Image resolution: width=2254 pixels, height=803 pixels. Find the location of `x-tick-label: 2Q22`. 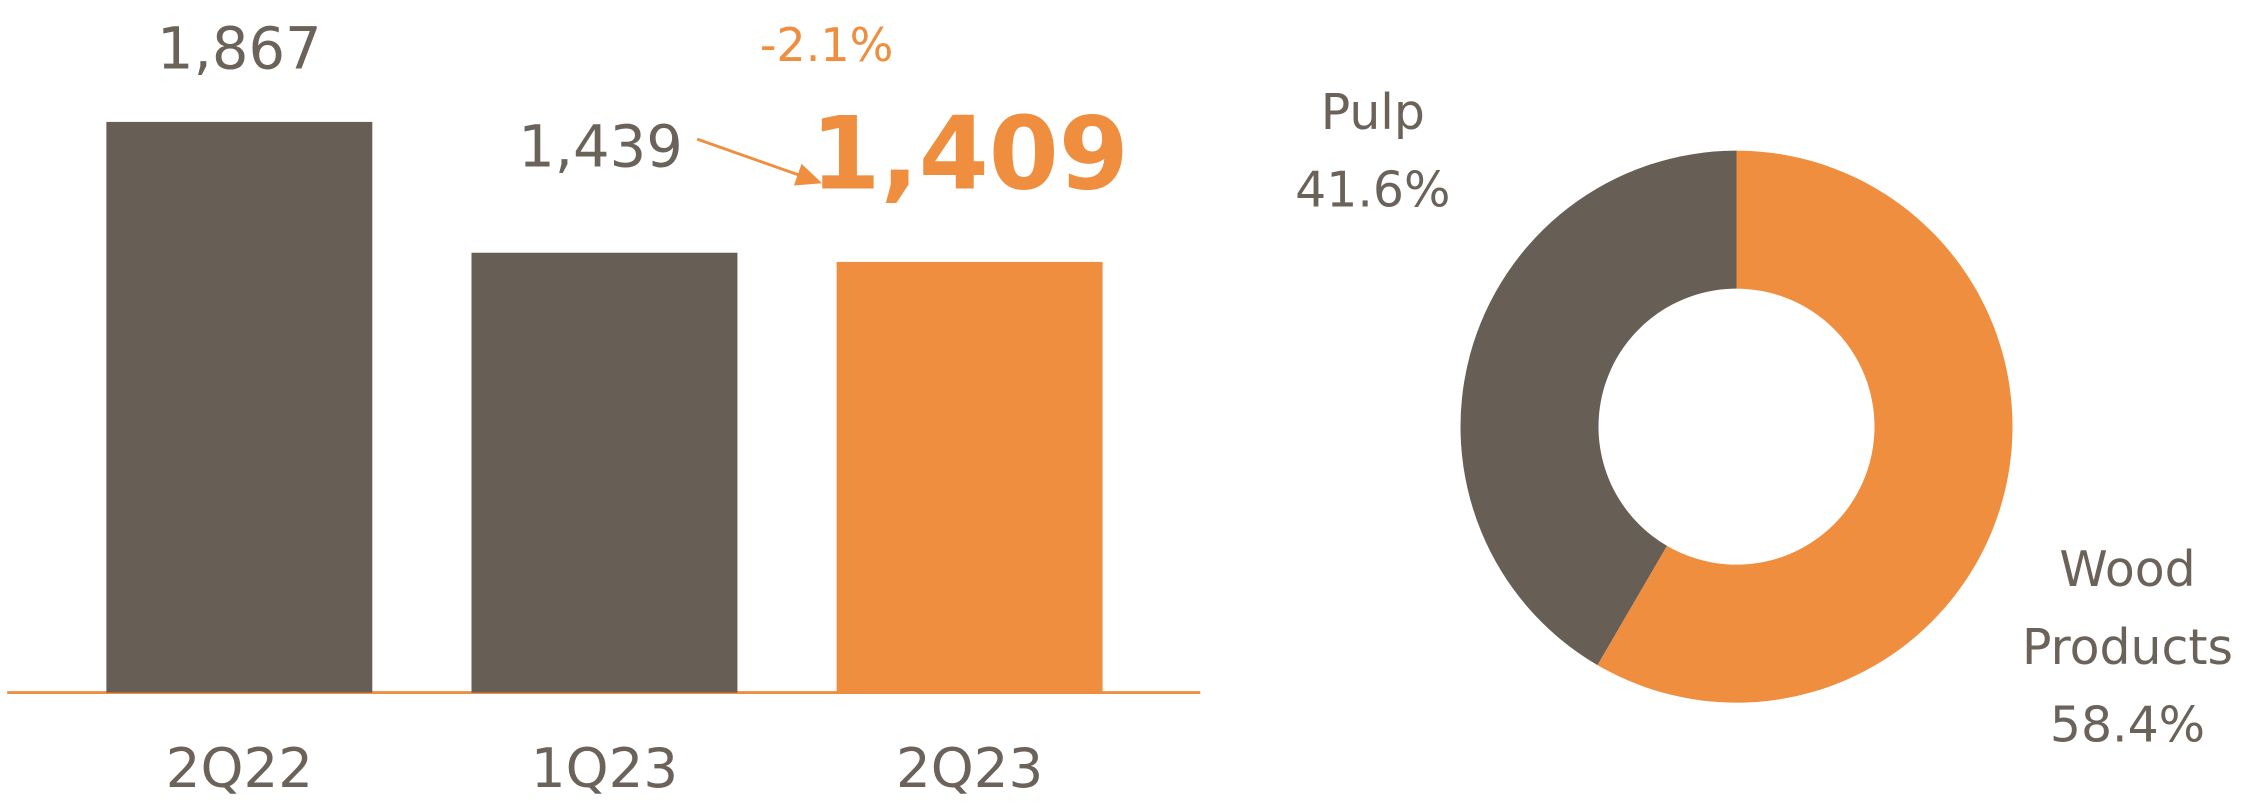

x-tick-label: 2Q22 is located at coordinates (239, 768).